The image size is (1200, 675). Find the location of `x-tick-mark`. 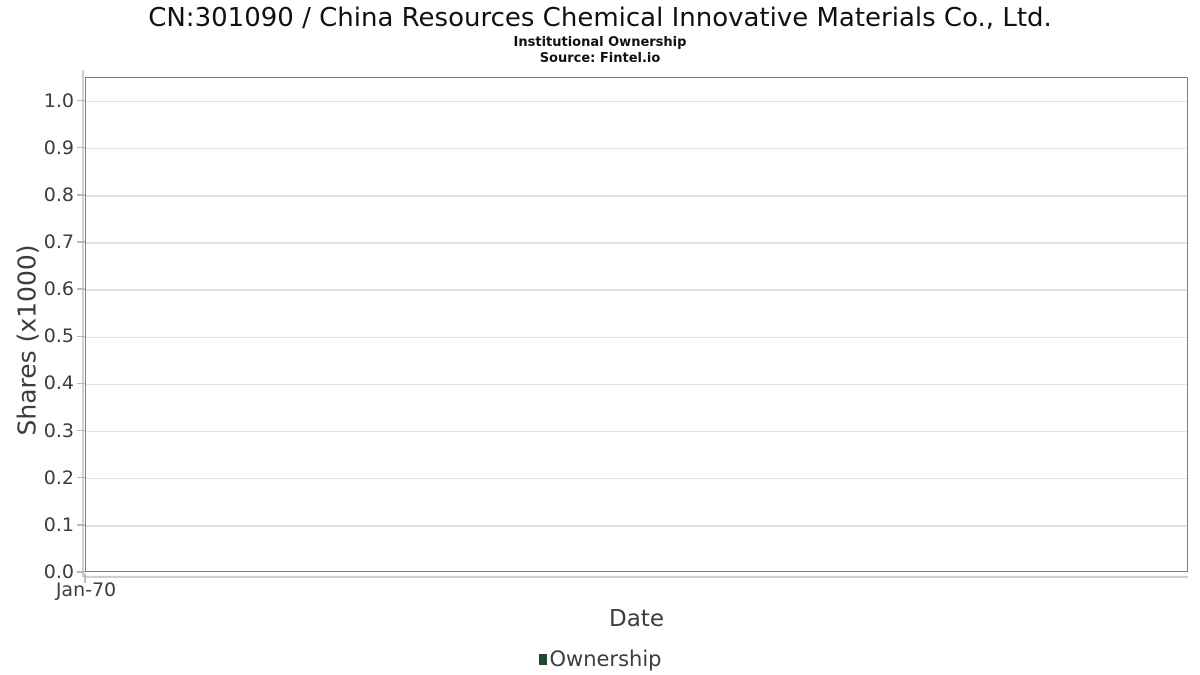

x-tick-mark is located at coordinates (85, 578).